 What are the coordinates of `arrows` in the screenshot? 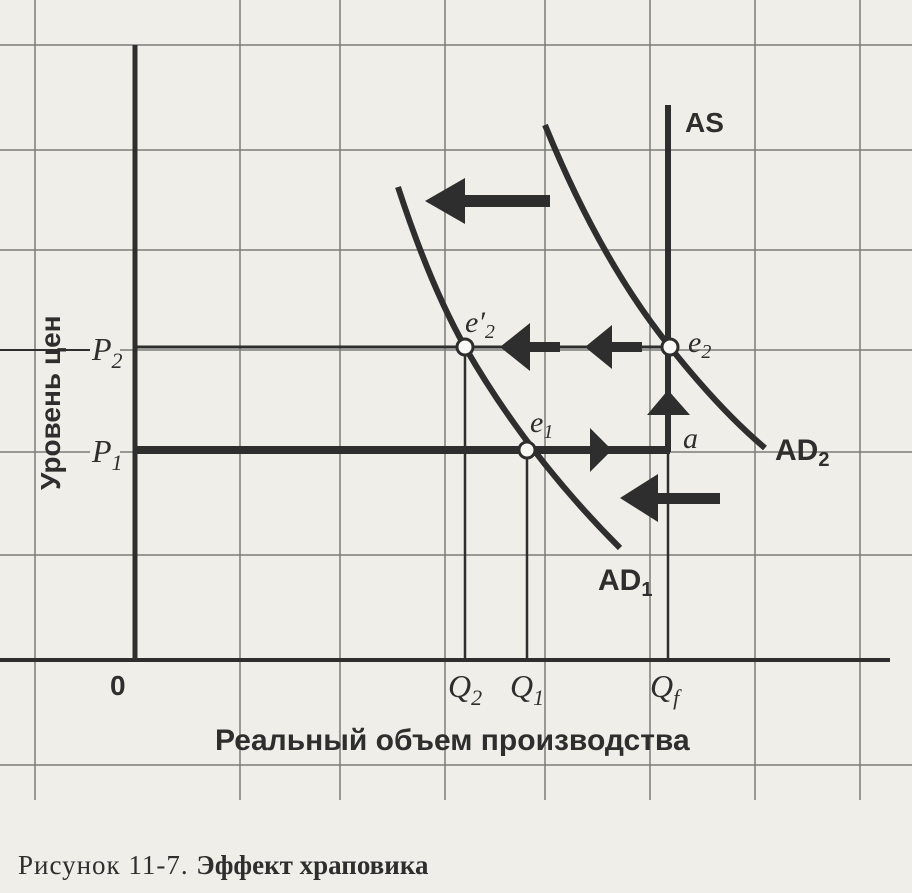 It's located at (572, 350).